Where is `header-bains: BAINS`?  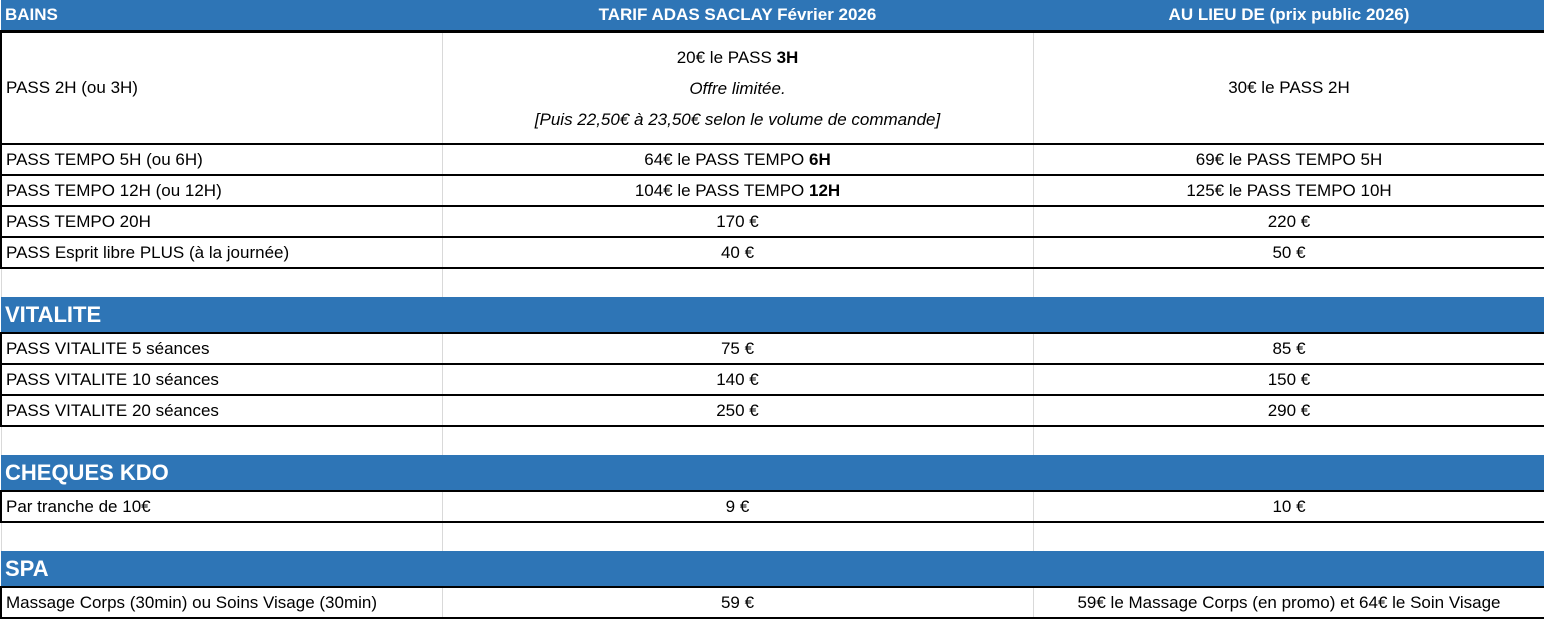 header-bains: BAINS is located at coordinates (221, 16).